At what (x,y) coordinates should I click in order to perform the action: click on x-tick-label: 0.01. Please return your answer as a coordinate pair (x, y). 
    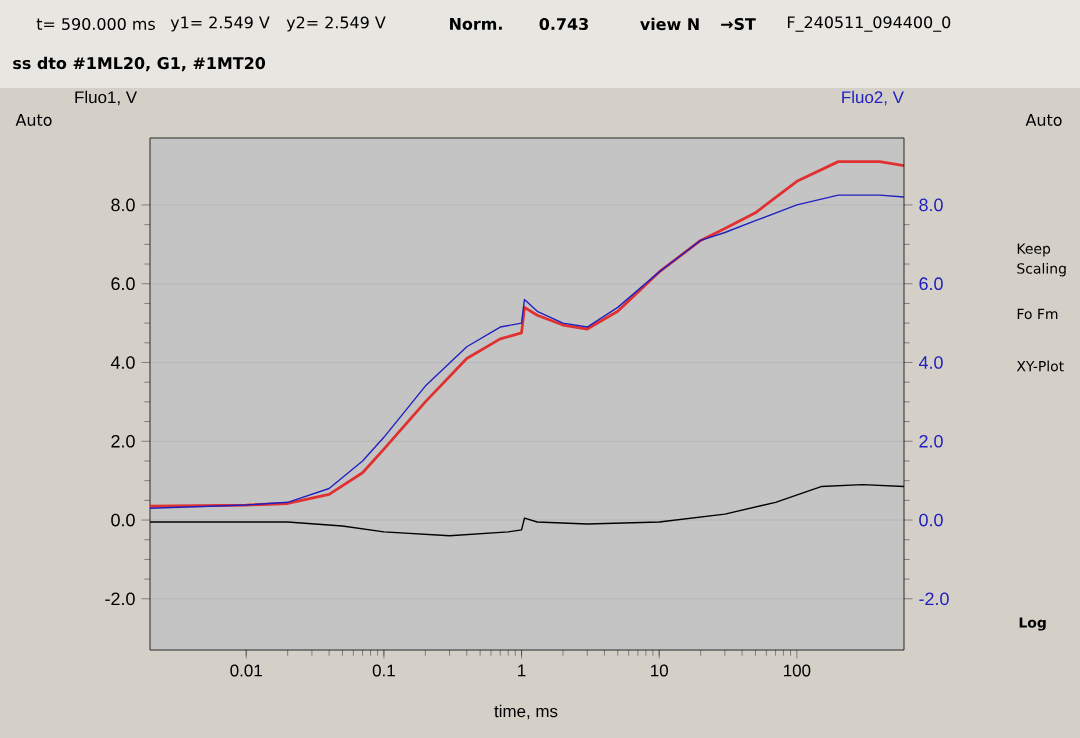
    Looking at the image, I should click on (246, 670).